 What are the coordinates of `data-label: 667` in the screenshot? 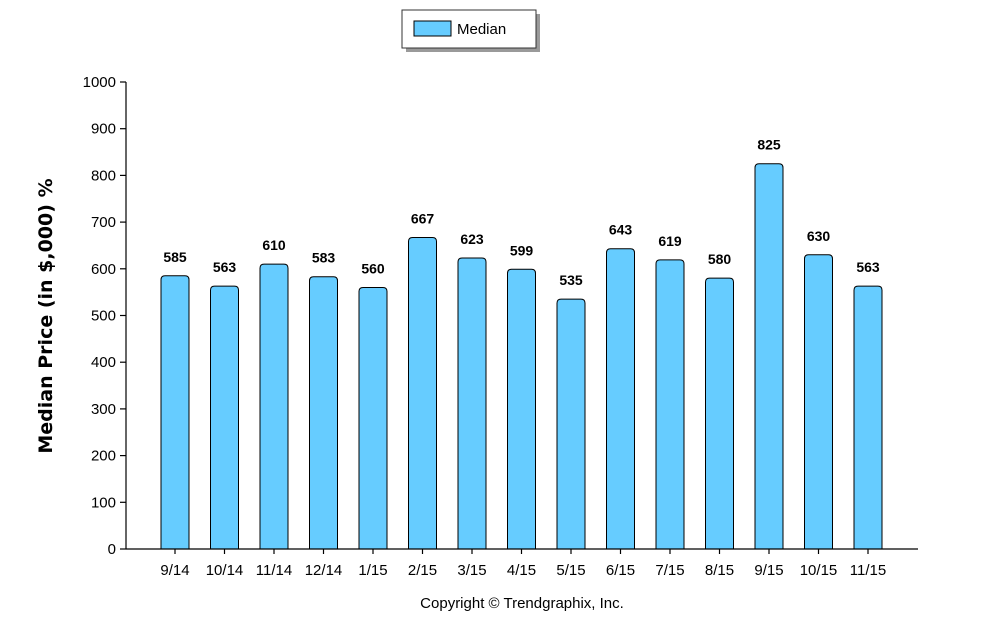 It's located at (423, 219).